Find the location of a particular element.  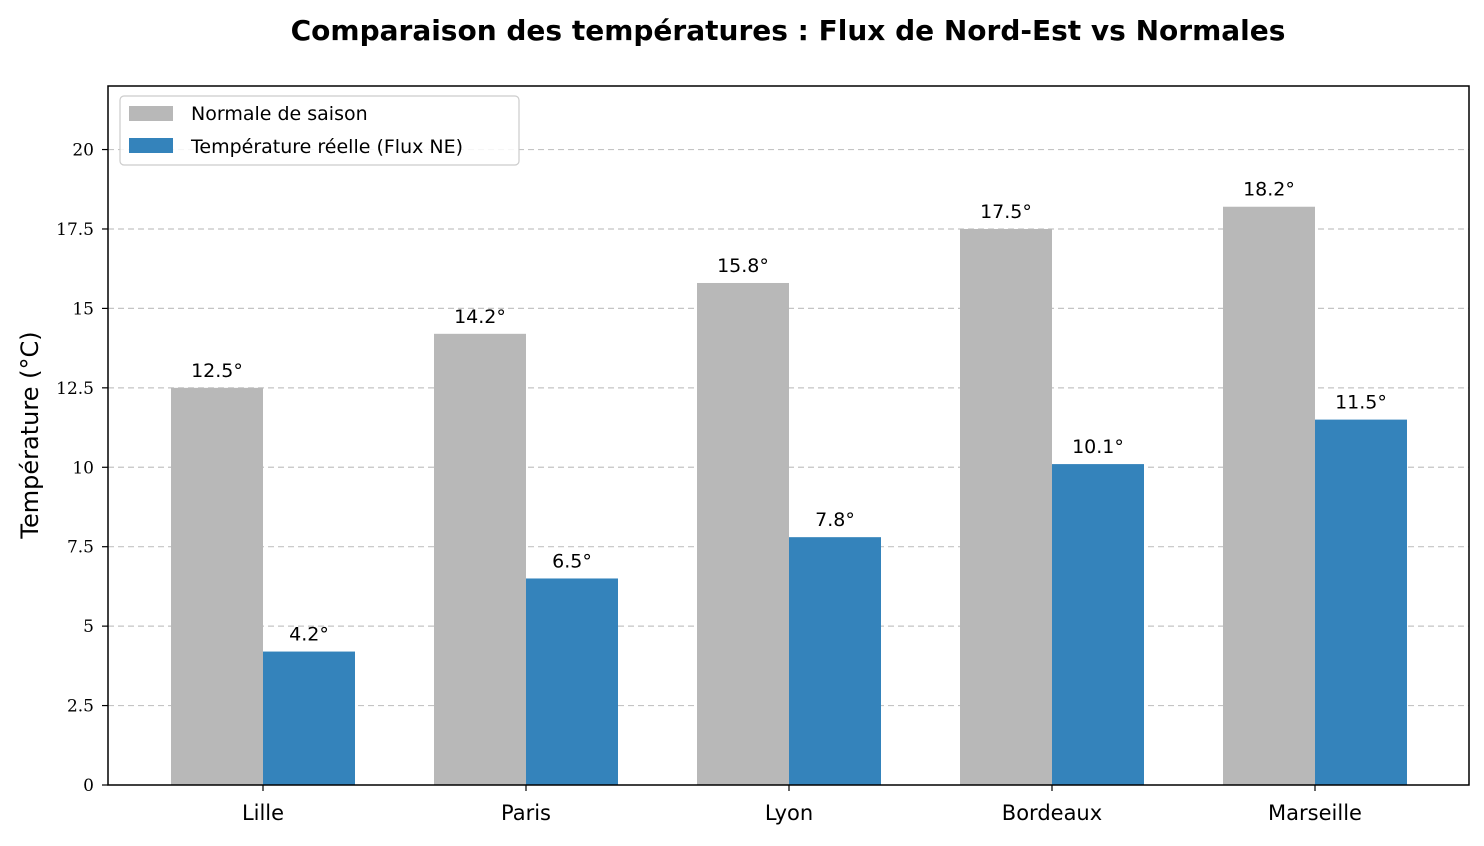

bar-temperature-reelle-flux-ne-bordeaux is located at coordinates (1098, 624).